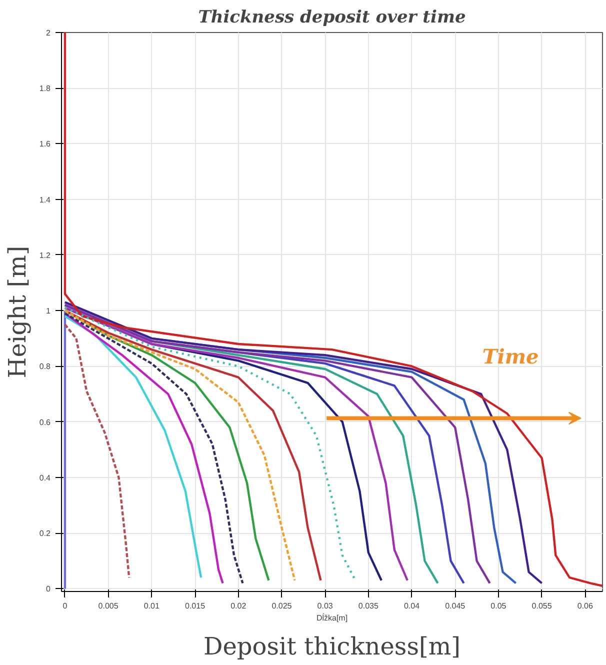 The height and width of the screenshot is (665, 606). I want to click on x-tick-label: 0.01, so click(152, 606).